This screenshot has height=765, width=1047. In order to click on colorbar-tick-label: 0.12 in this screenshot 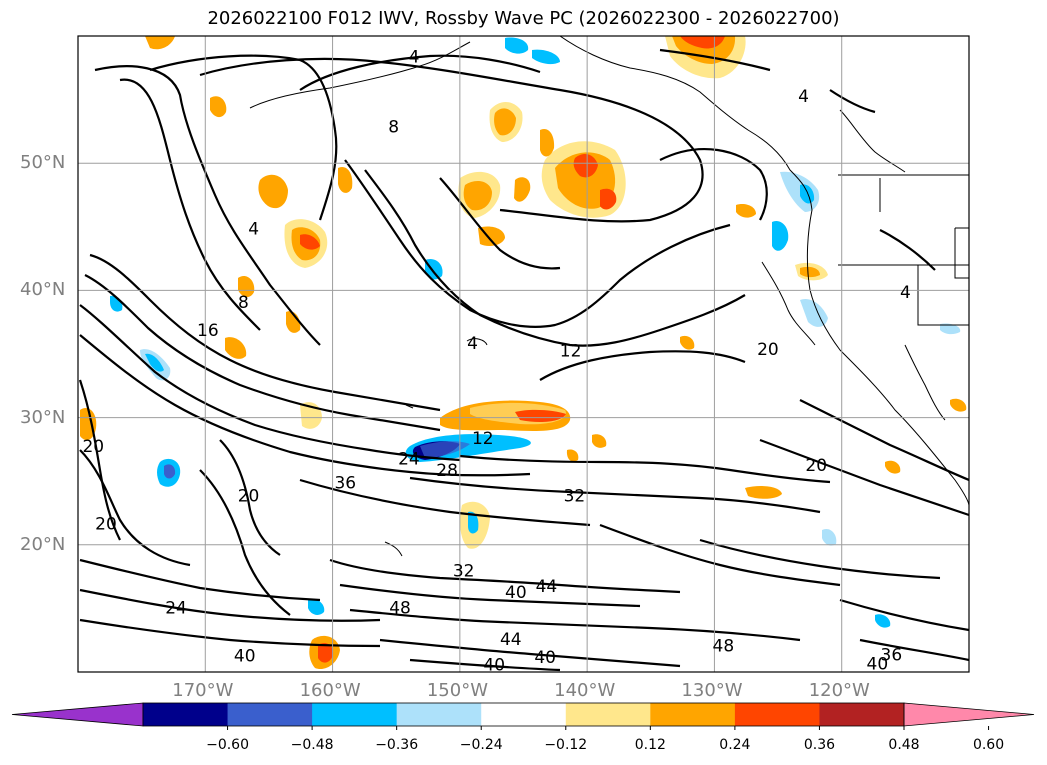, I will do `click(650, 745)`.